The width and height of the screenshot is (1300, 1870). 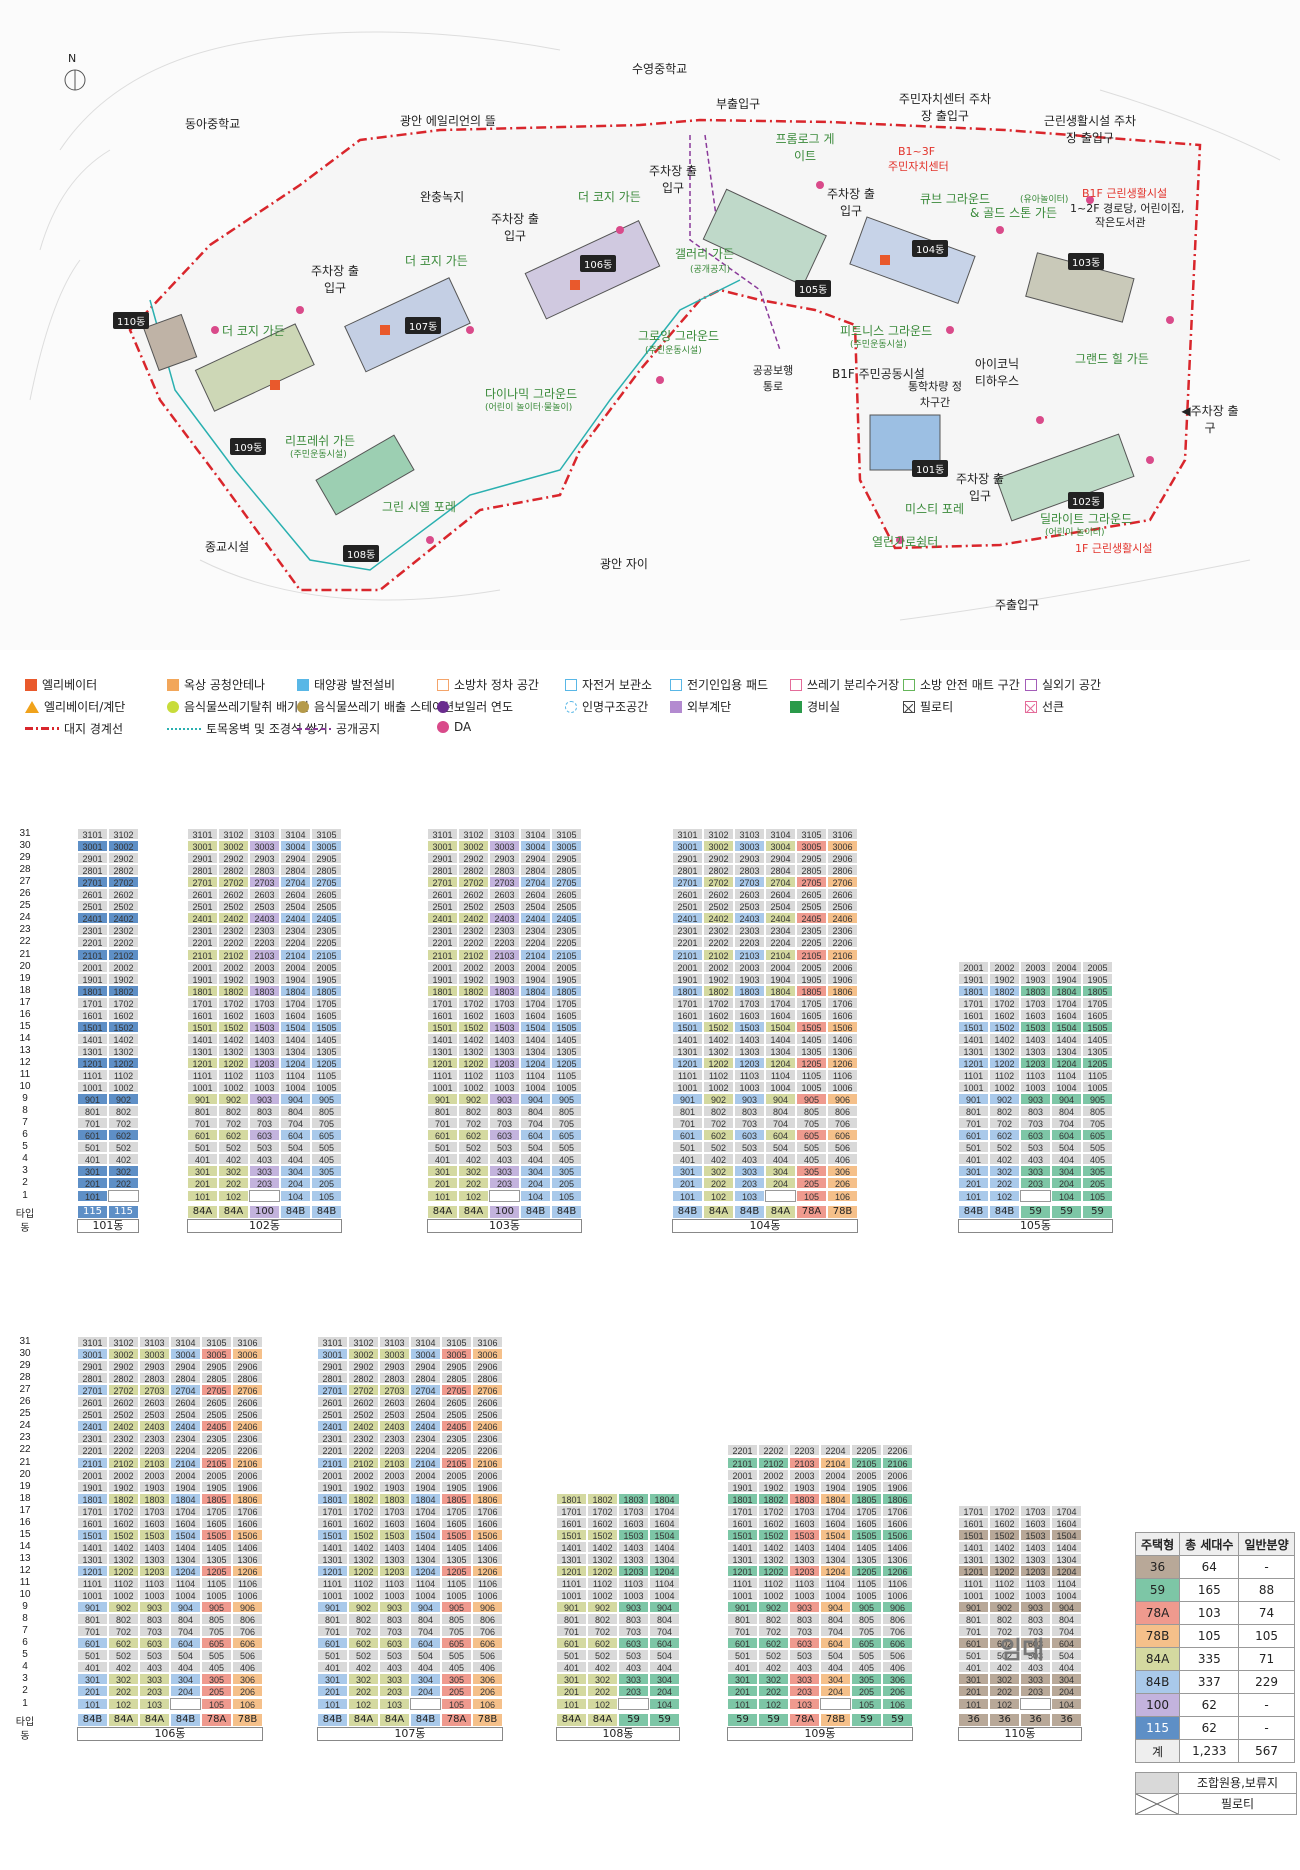 I want to click on unit-cell: 2905, so click(x=326, y=858).